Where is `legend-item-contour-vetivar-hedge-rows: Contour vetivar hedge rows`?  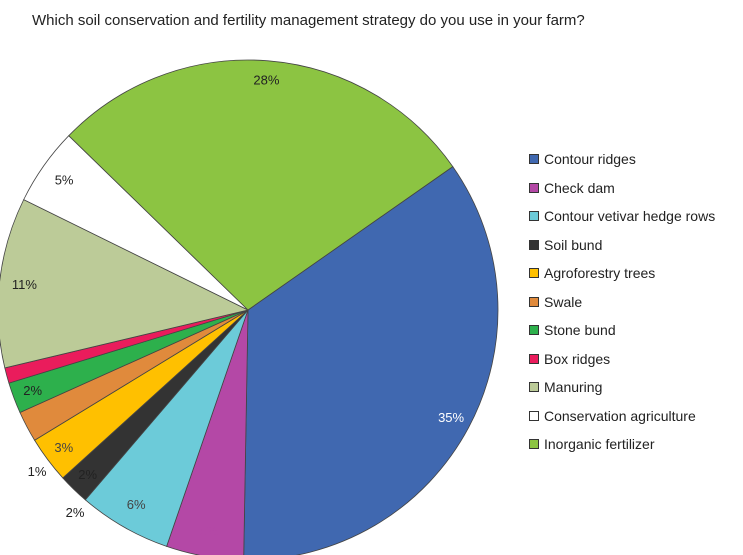
legend-item-contour-vetivar-hedge-rows: Contour vetivar hedge rows is located at coordinates (622, 216).